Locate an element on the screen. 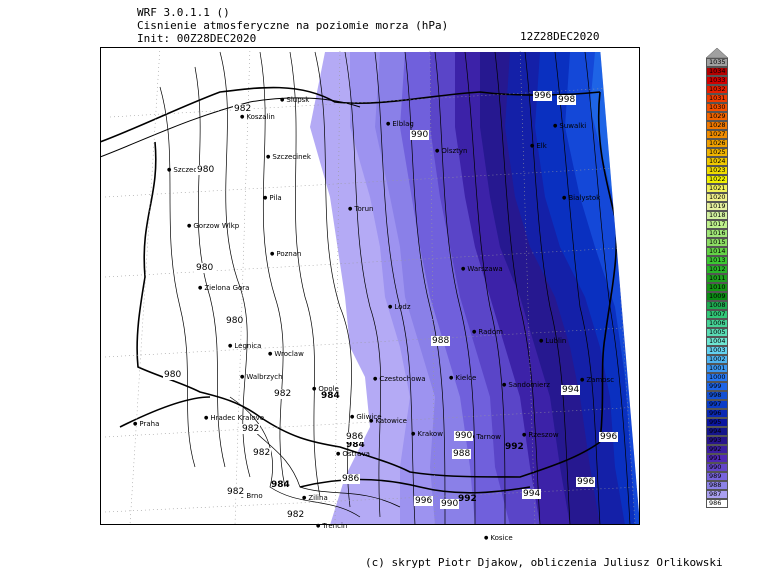 This screenshot has width=768, height=576. city-label: Elk is located at coordinates (538, 146).